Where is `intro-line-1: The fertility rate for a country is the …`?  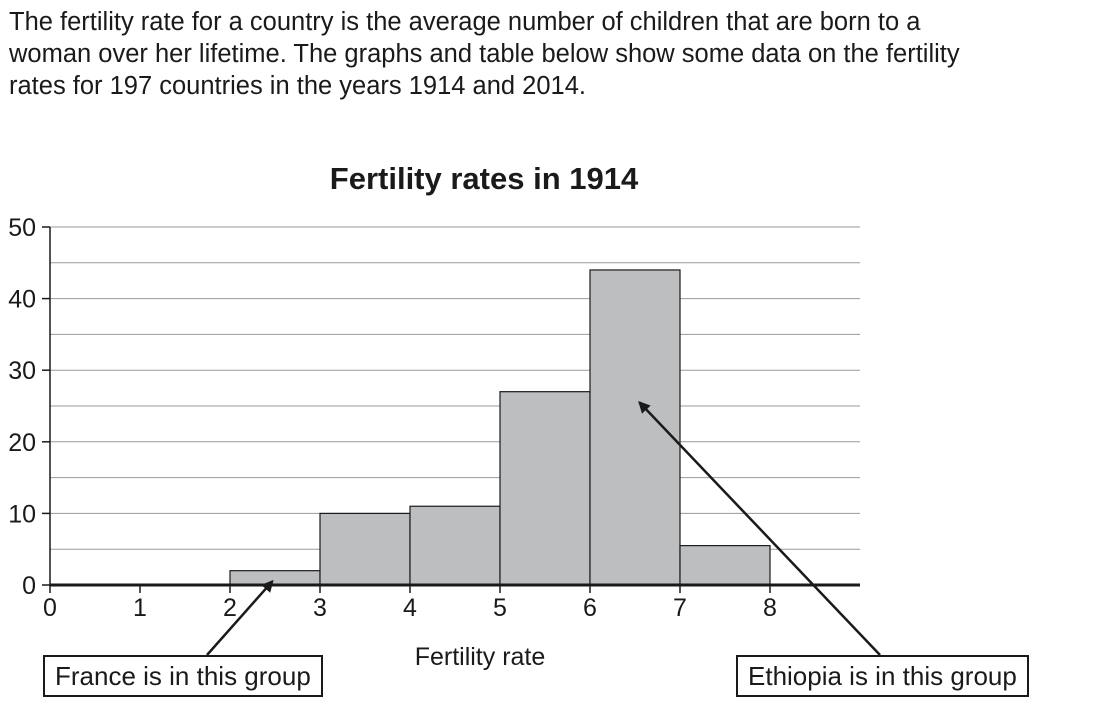 intro-line-1: The fertility rate for a country is the … is located at coordinates (465, 22).